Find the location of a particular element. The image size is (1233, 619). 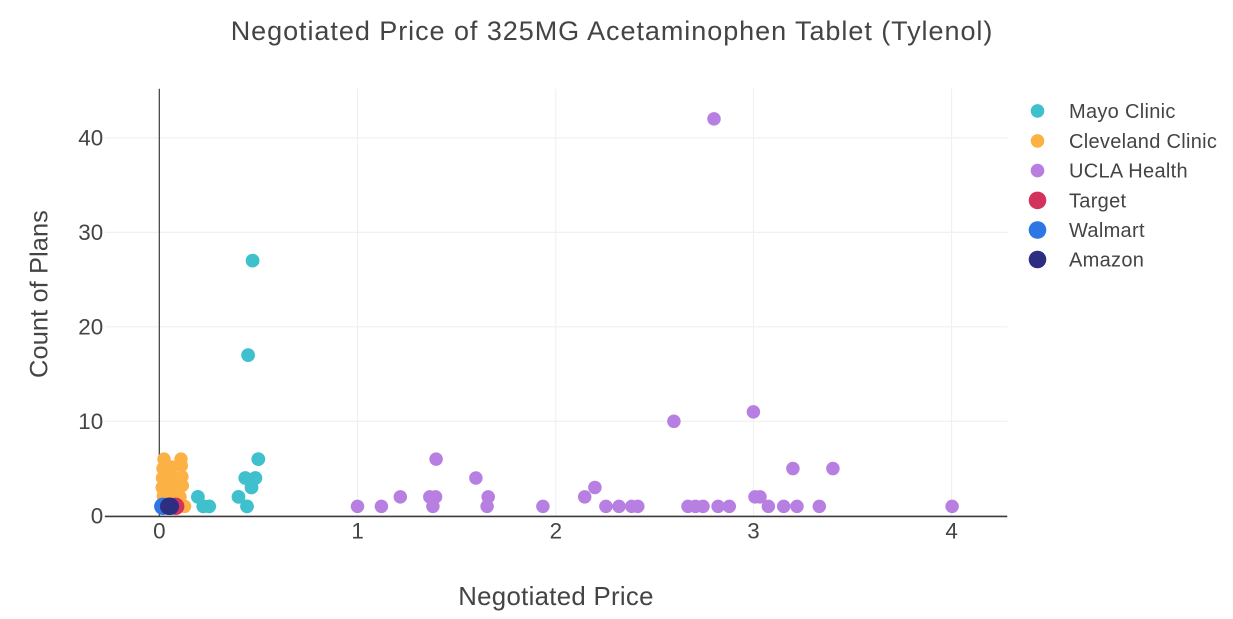

svg-text: Mayo Clinic is located at coordinates (1122, 112).